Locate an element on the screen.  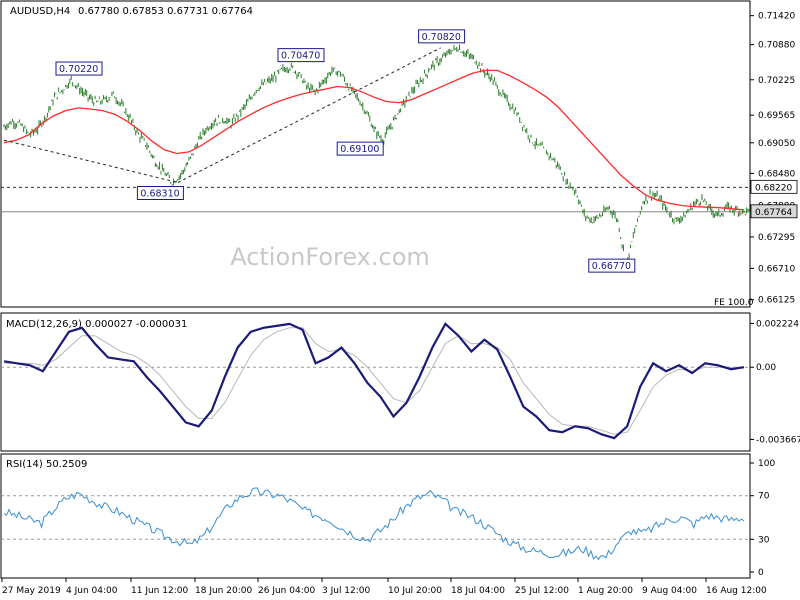
time-axis-tick-label: 9 Aug 04:00 is located at coordinates (669, 591).